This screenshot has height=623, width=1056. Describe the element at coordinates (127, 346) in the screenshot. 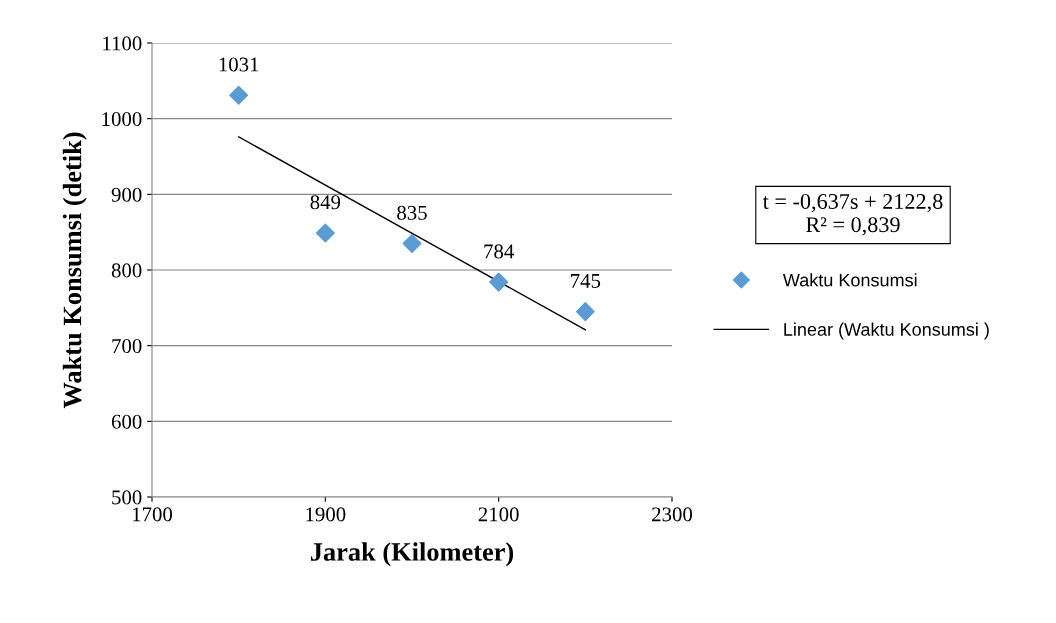

I see `y-tick-label: 700` at that location.